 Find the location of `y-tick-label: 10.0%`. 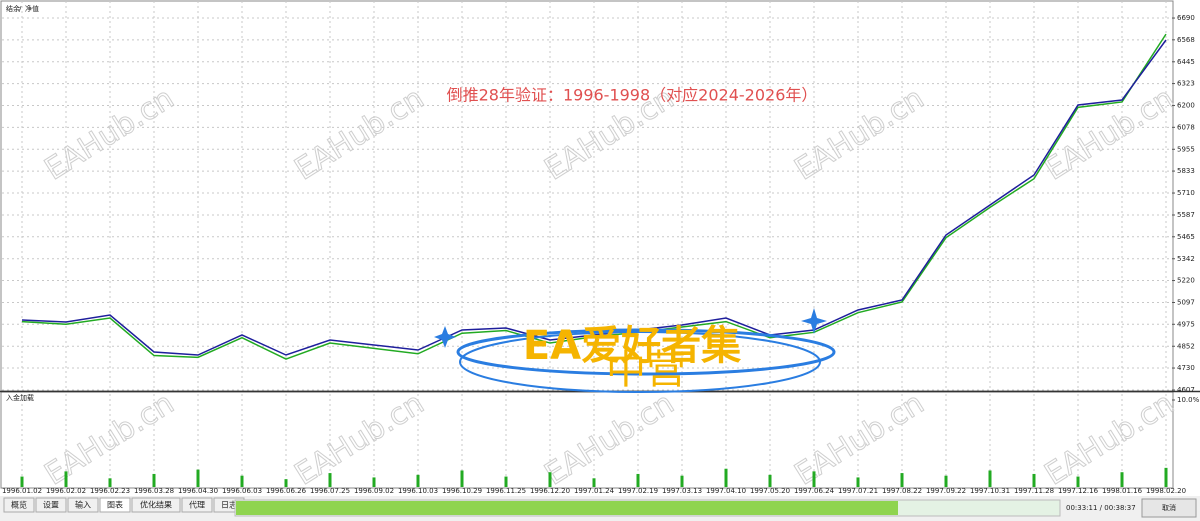

y-tick-label: 10.0% is located at coordinates (1188, 400).